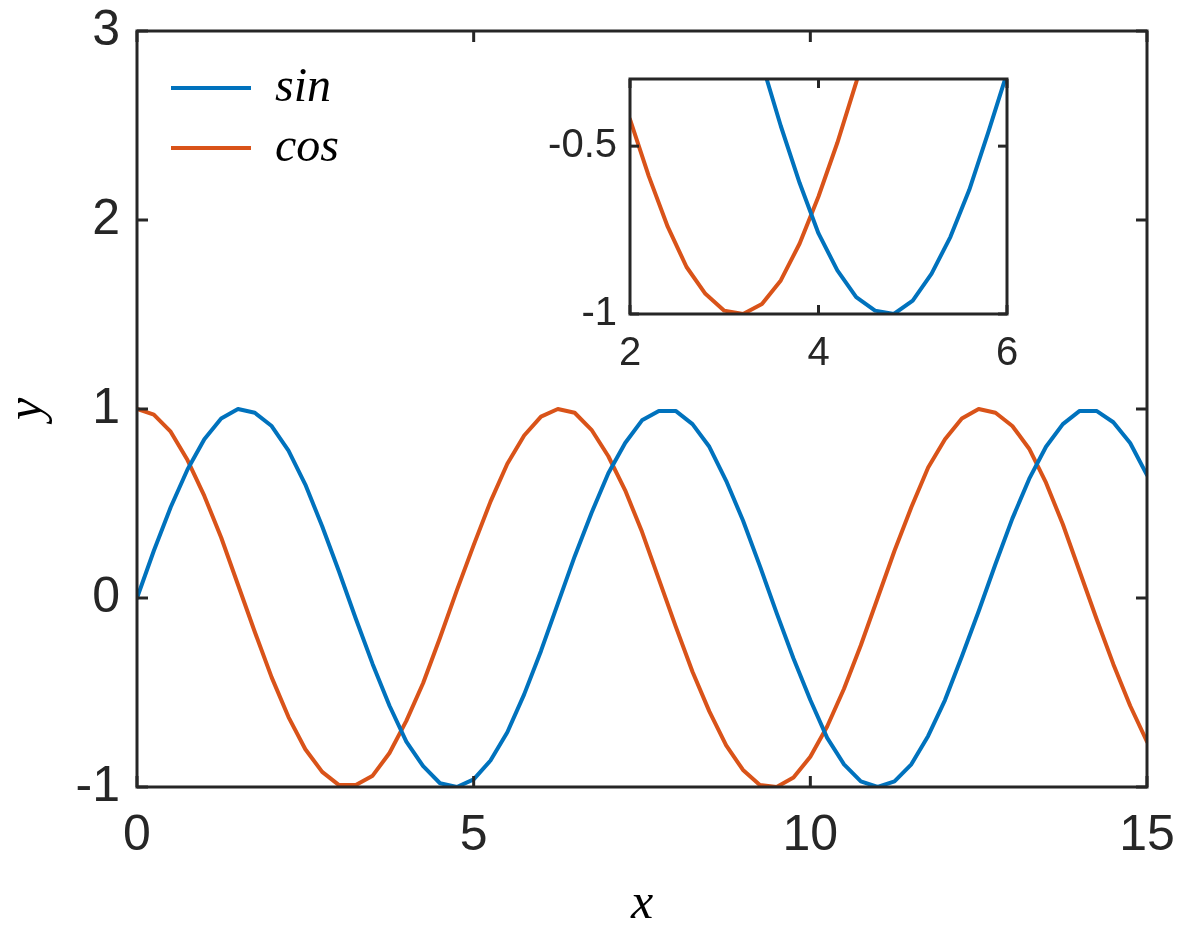  Describe the element at coordinates (1007, 351) in the screenshot. I see `x-tick-label: 6` at that location.